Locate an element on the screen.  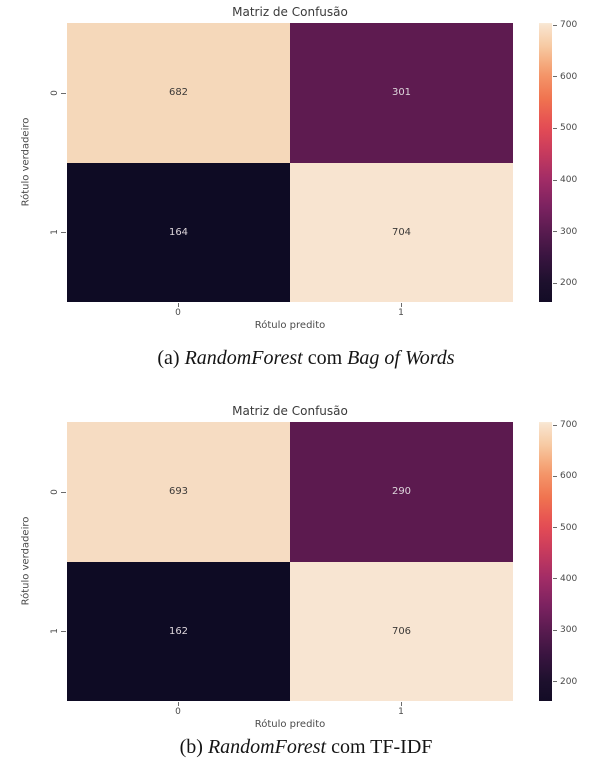
caption-method: TF-IDF is located at coordinates (401, 747).